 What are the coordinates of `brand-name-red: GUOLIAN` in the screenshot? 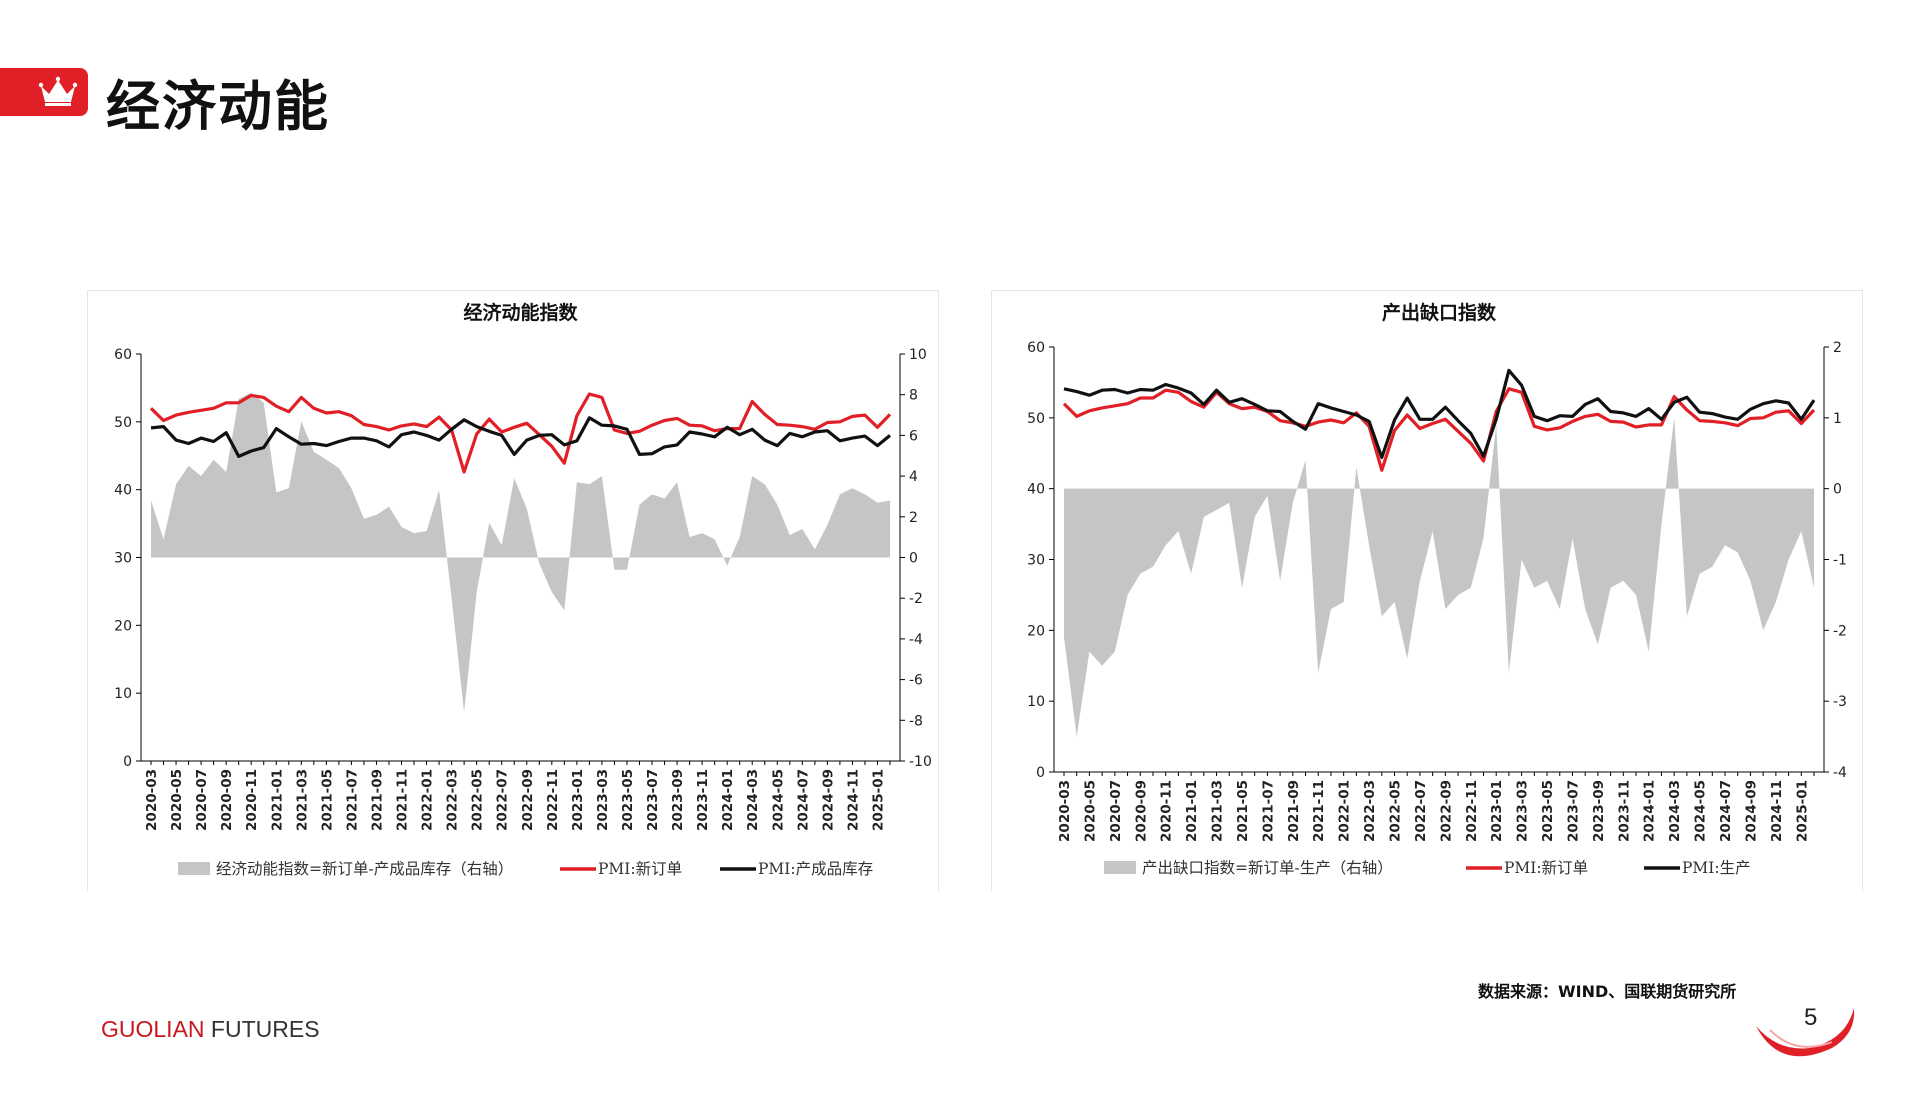 It's located at (153, 1029).